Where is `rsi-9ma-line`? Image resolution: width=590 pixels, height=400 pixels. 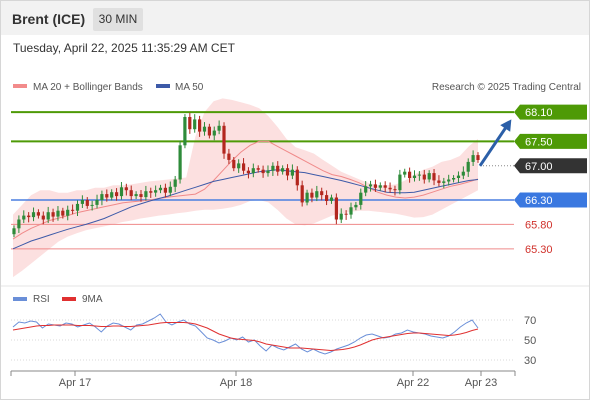
rsi-9ma-line is located at coordinates (245, 337).